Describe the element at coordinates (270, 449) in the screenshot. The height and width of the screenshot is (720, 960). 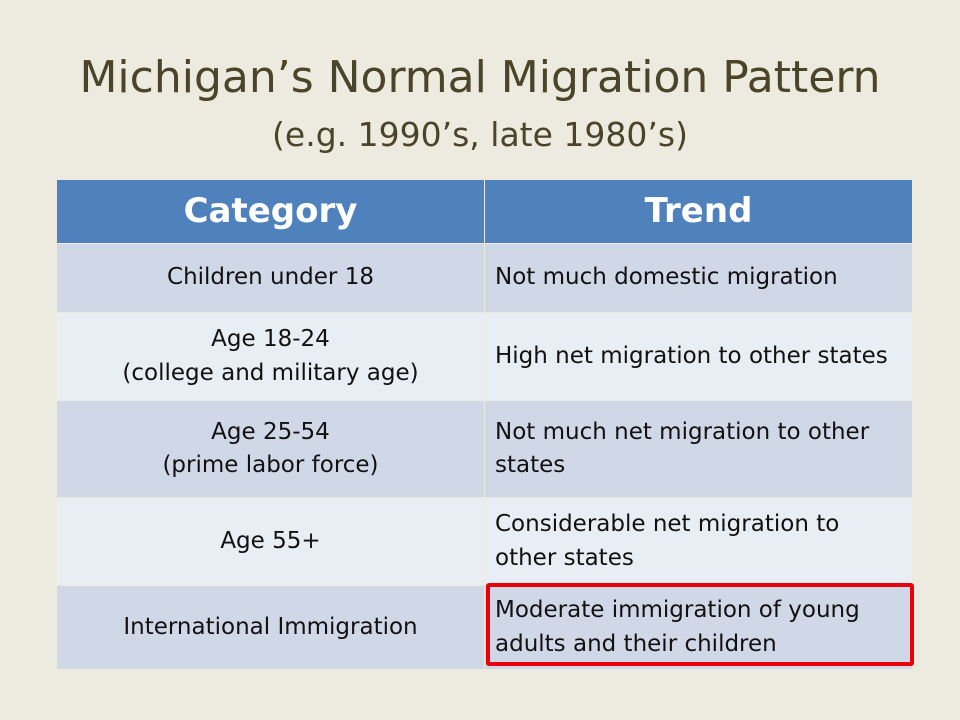
I see `category-cell: Age 25-54 (prime labor force)` at that location.